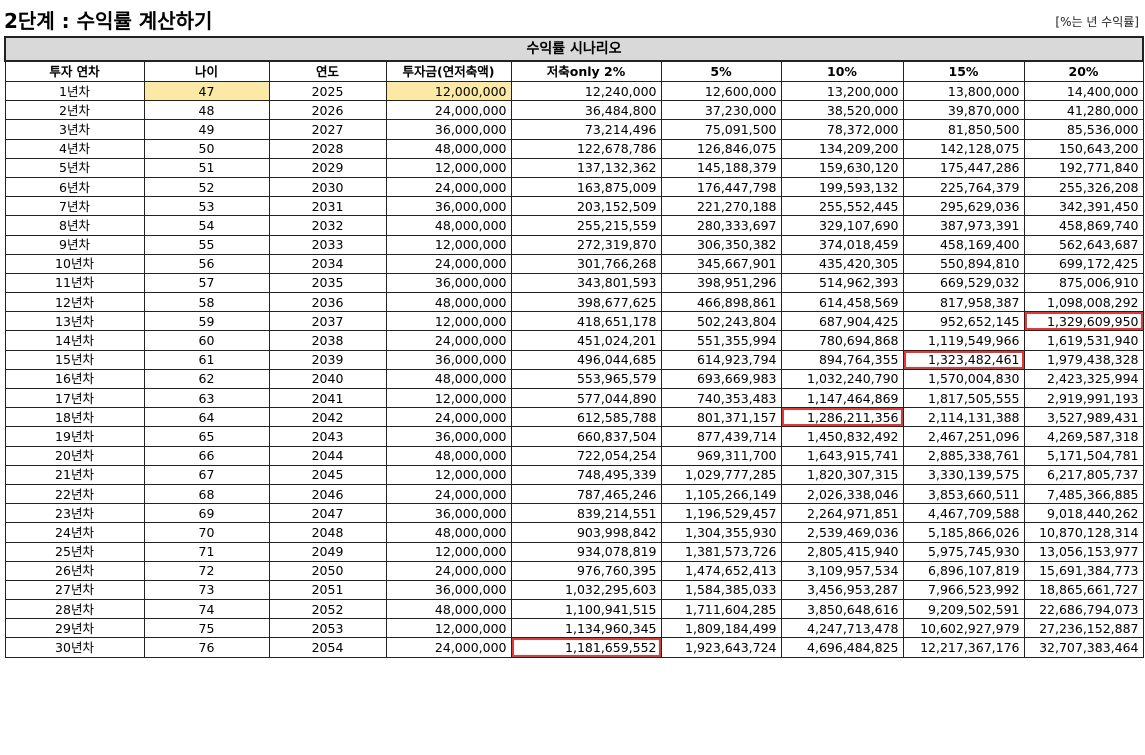  I want to click on table-cell: 2026, so click(327, 110).